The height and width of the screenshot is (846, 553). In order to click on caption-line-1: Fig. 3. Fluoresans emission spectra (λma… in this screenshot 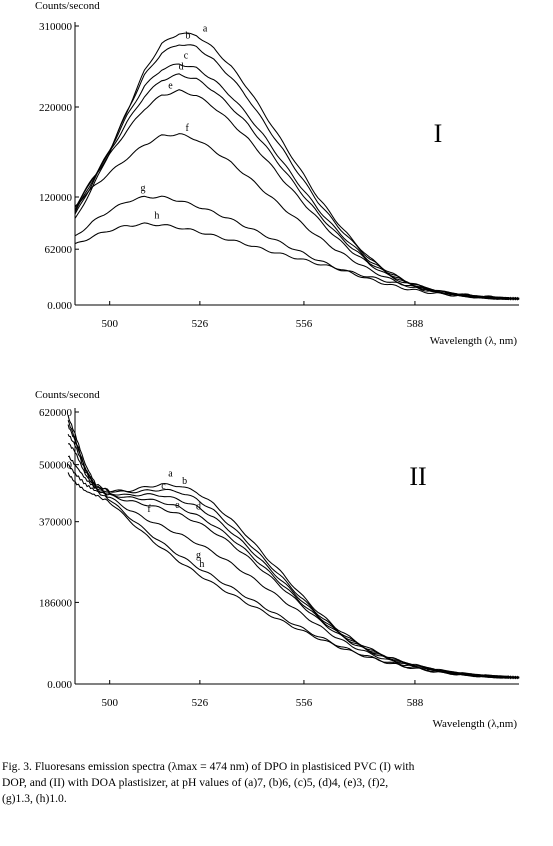, I will do `click(208, 766)`.